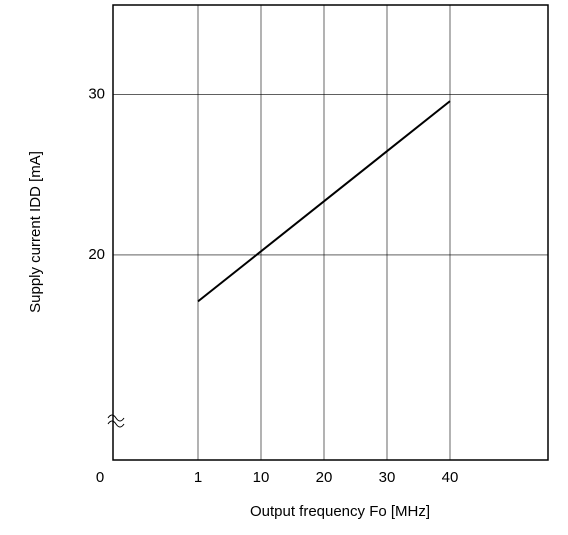 The height and width of the screenshot is (535, 568). I want to click on x-tick-label: 20, so click(324, 477).